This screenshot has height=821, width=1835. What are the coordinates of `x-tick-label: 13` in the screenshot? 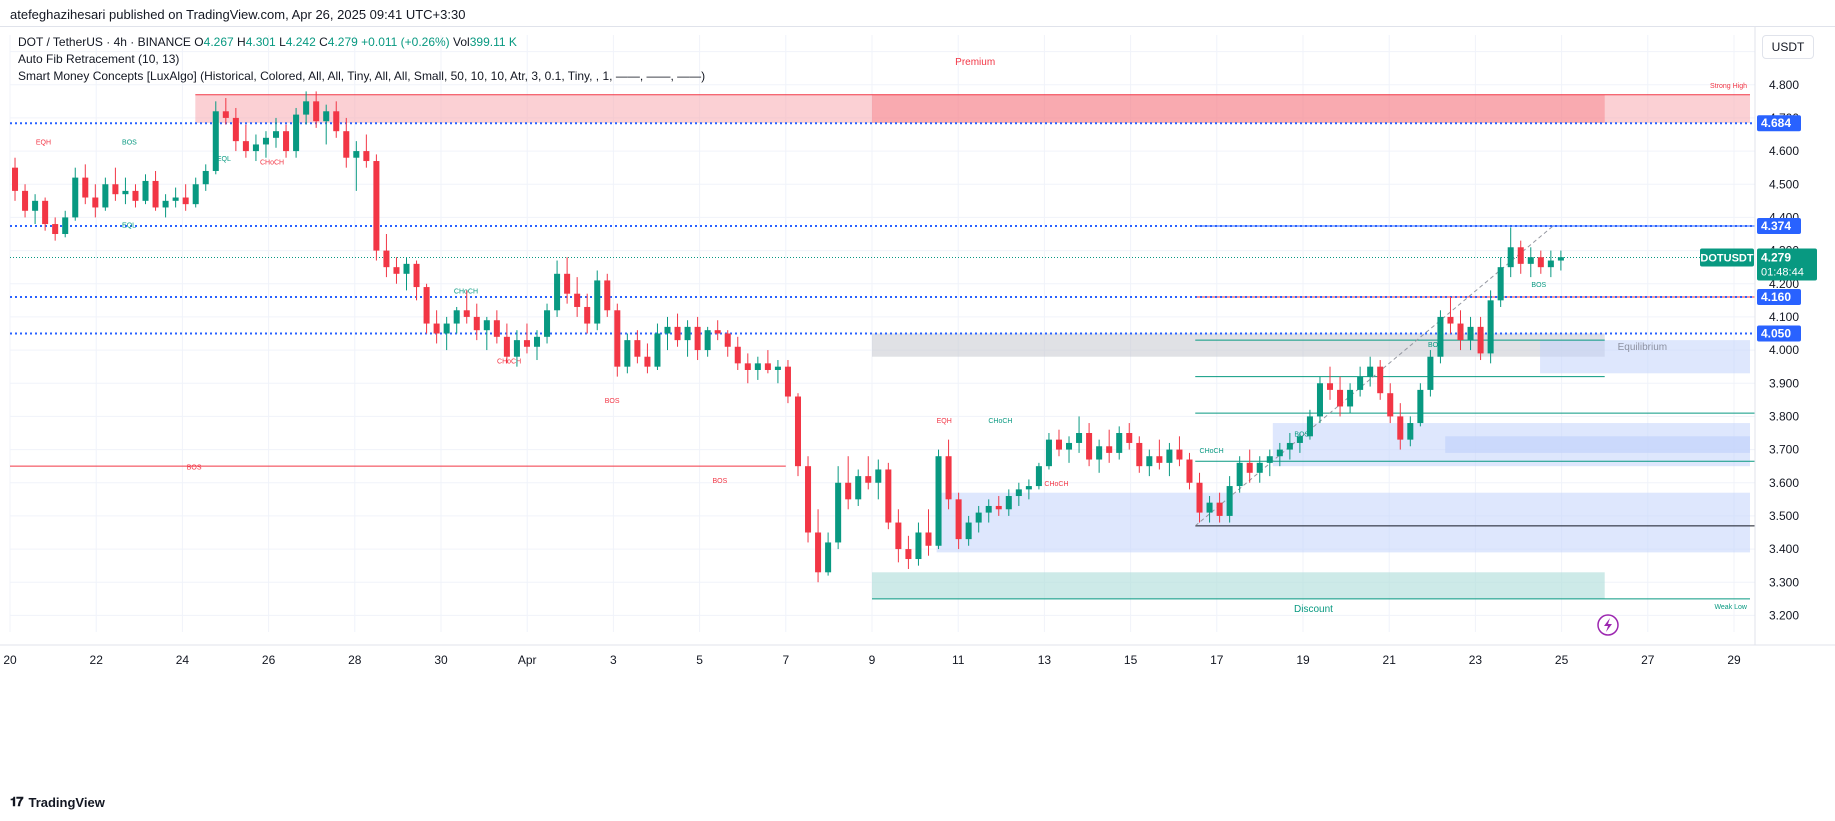 It's located at (1045, 660).